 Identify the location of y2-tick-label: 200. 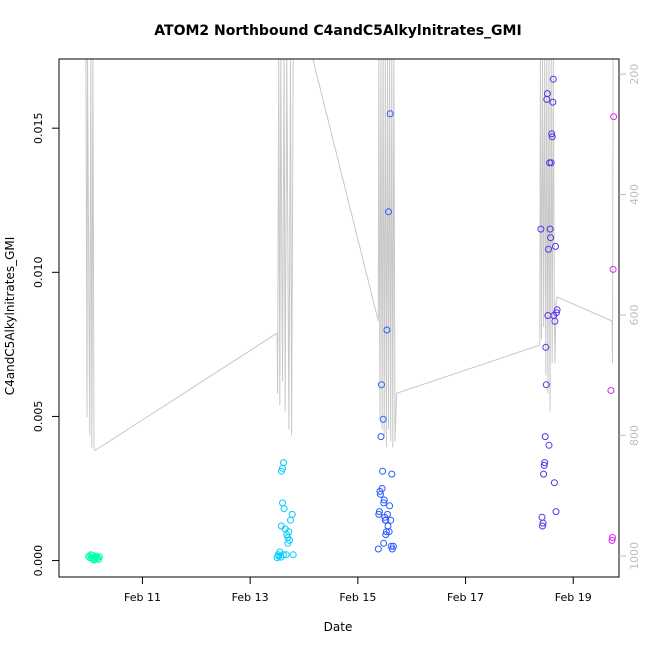
(634, 74).